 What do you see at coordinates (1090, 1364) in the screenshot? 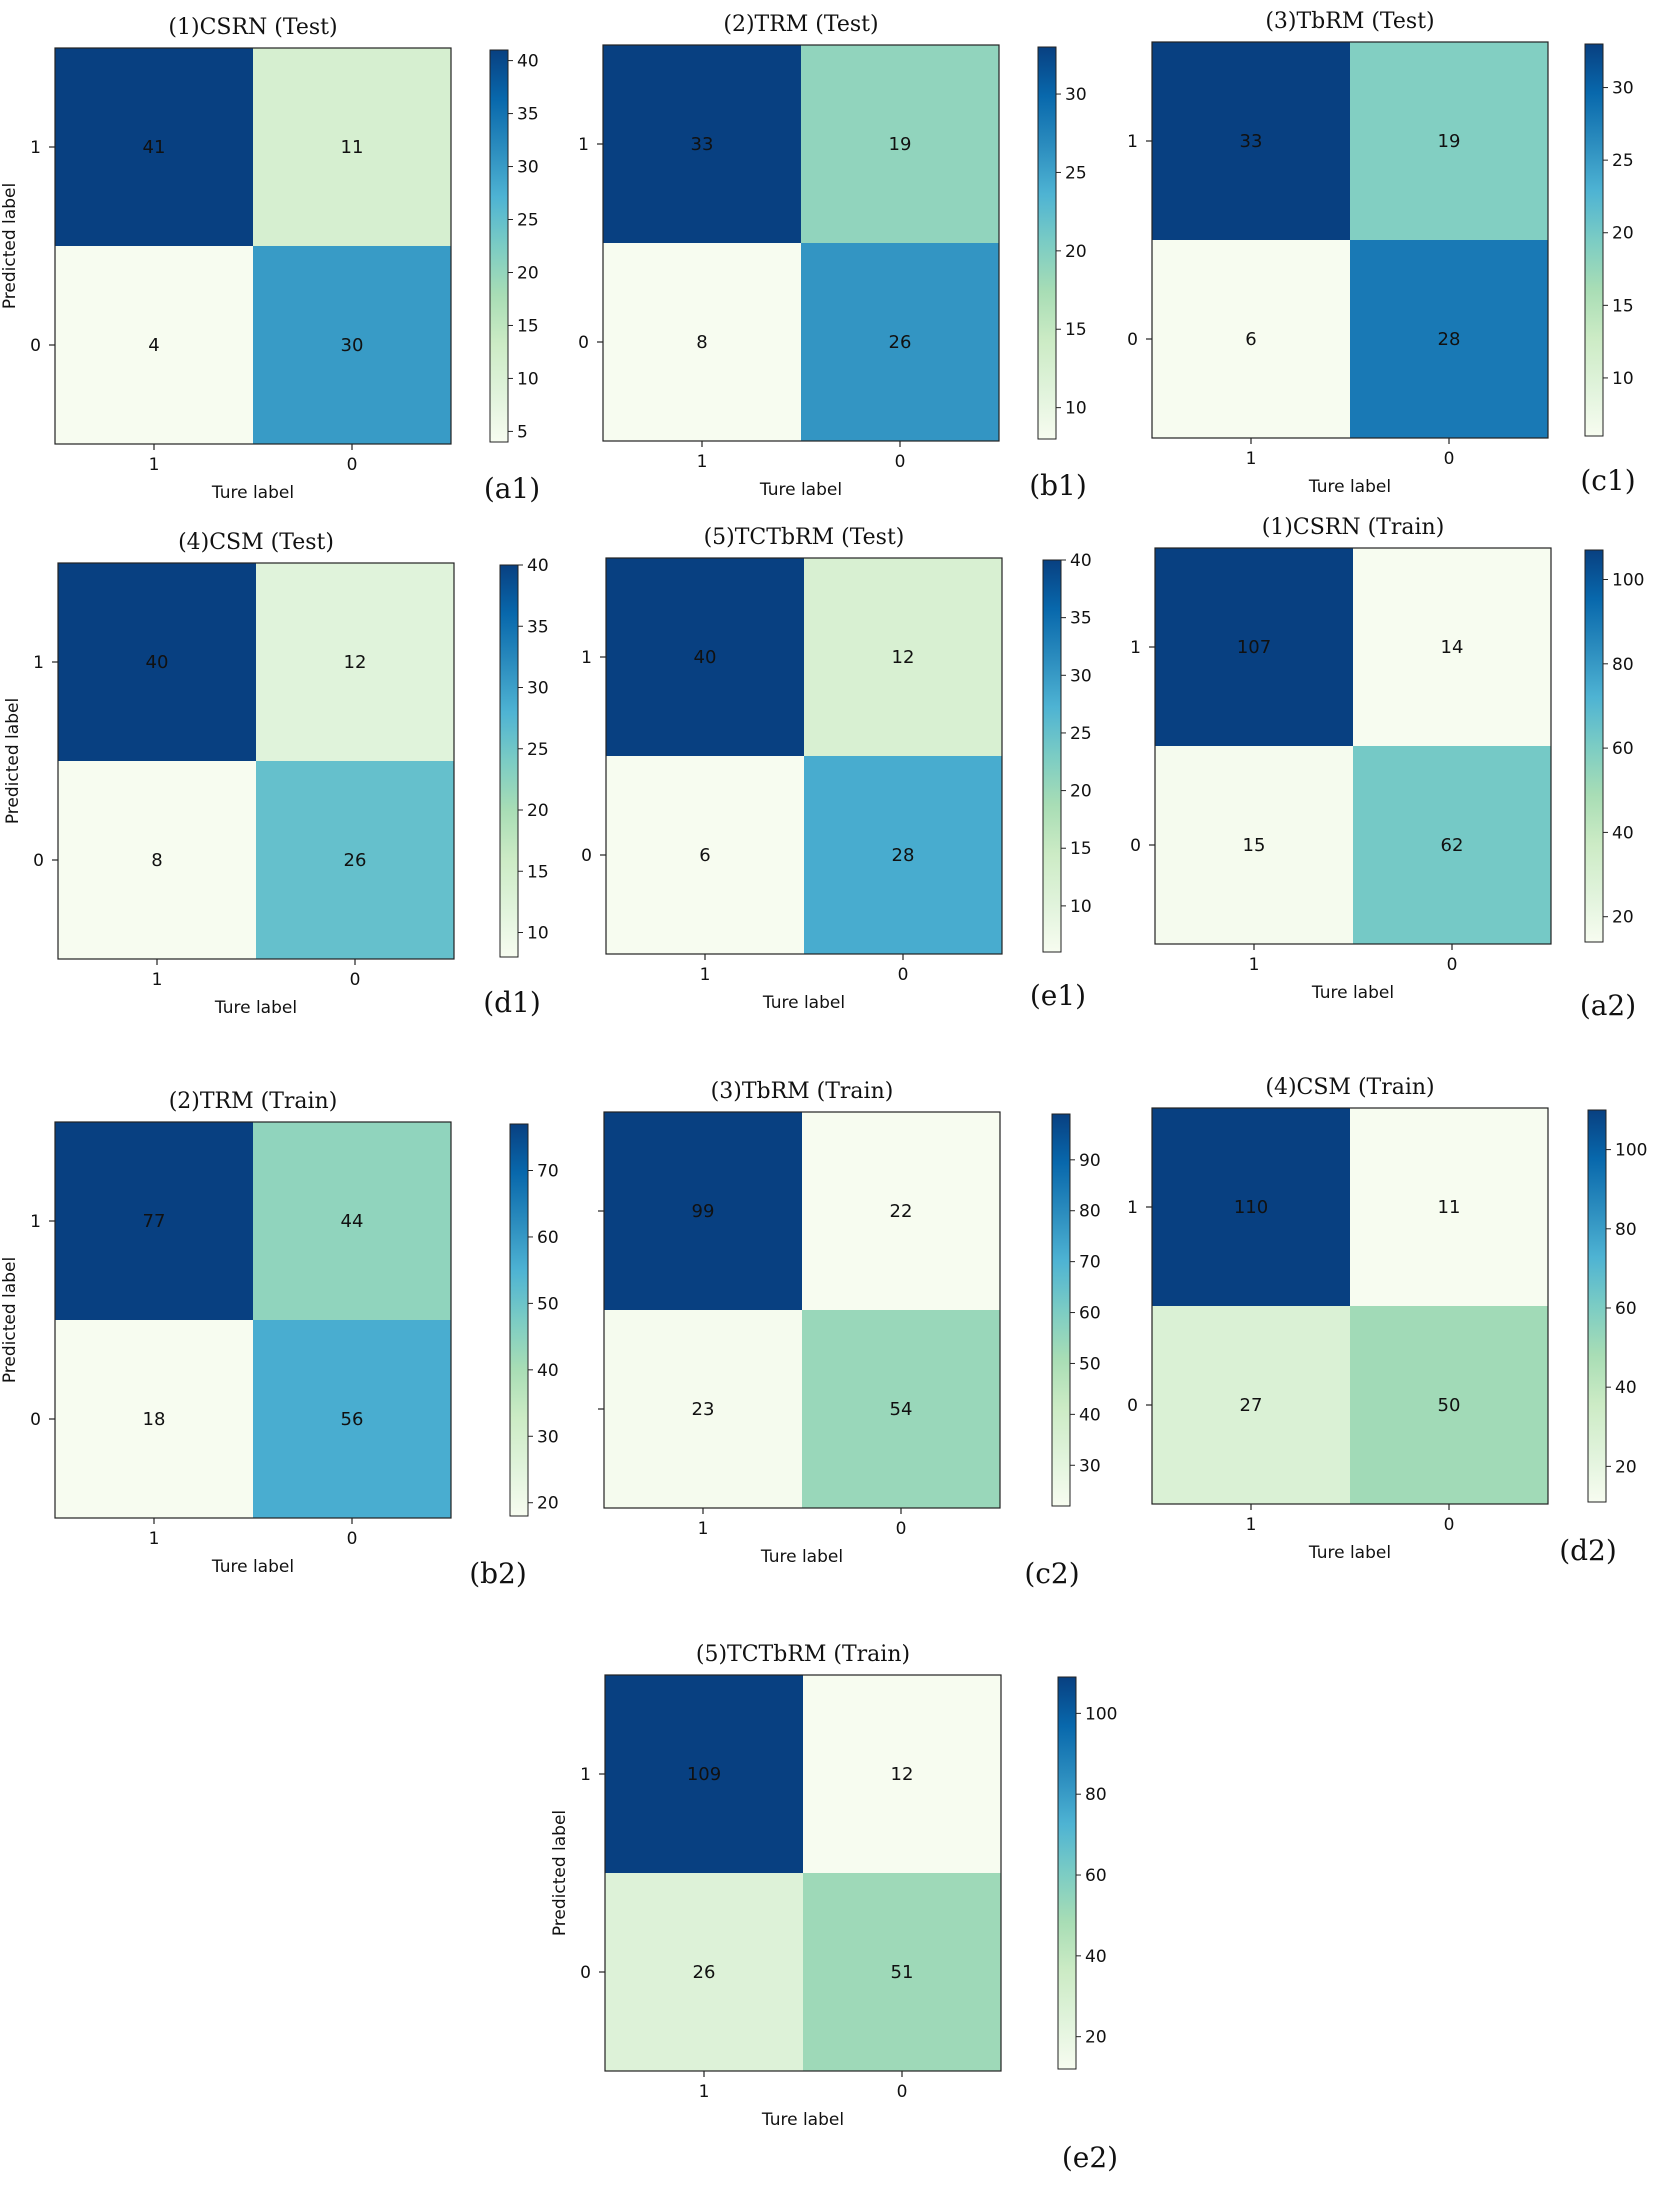
I see `colorbar-tick-label: 50` at bounding box center [1090, 1364].